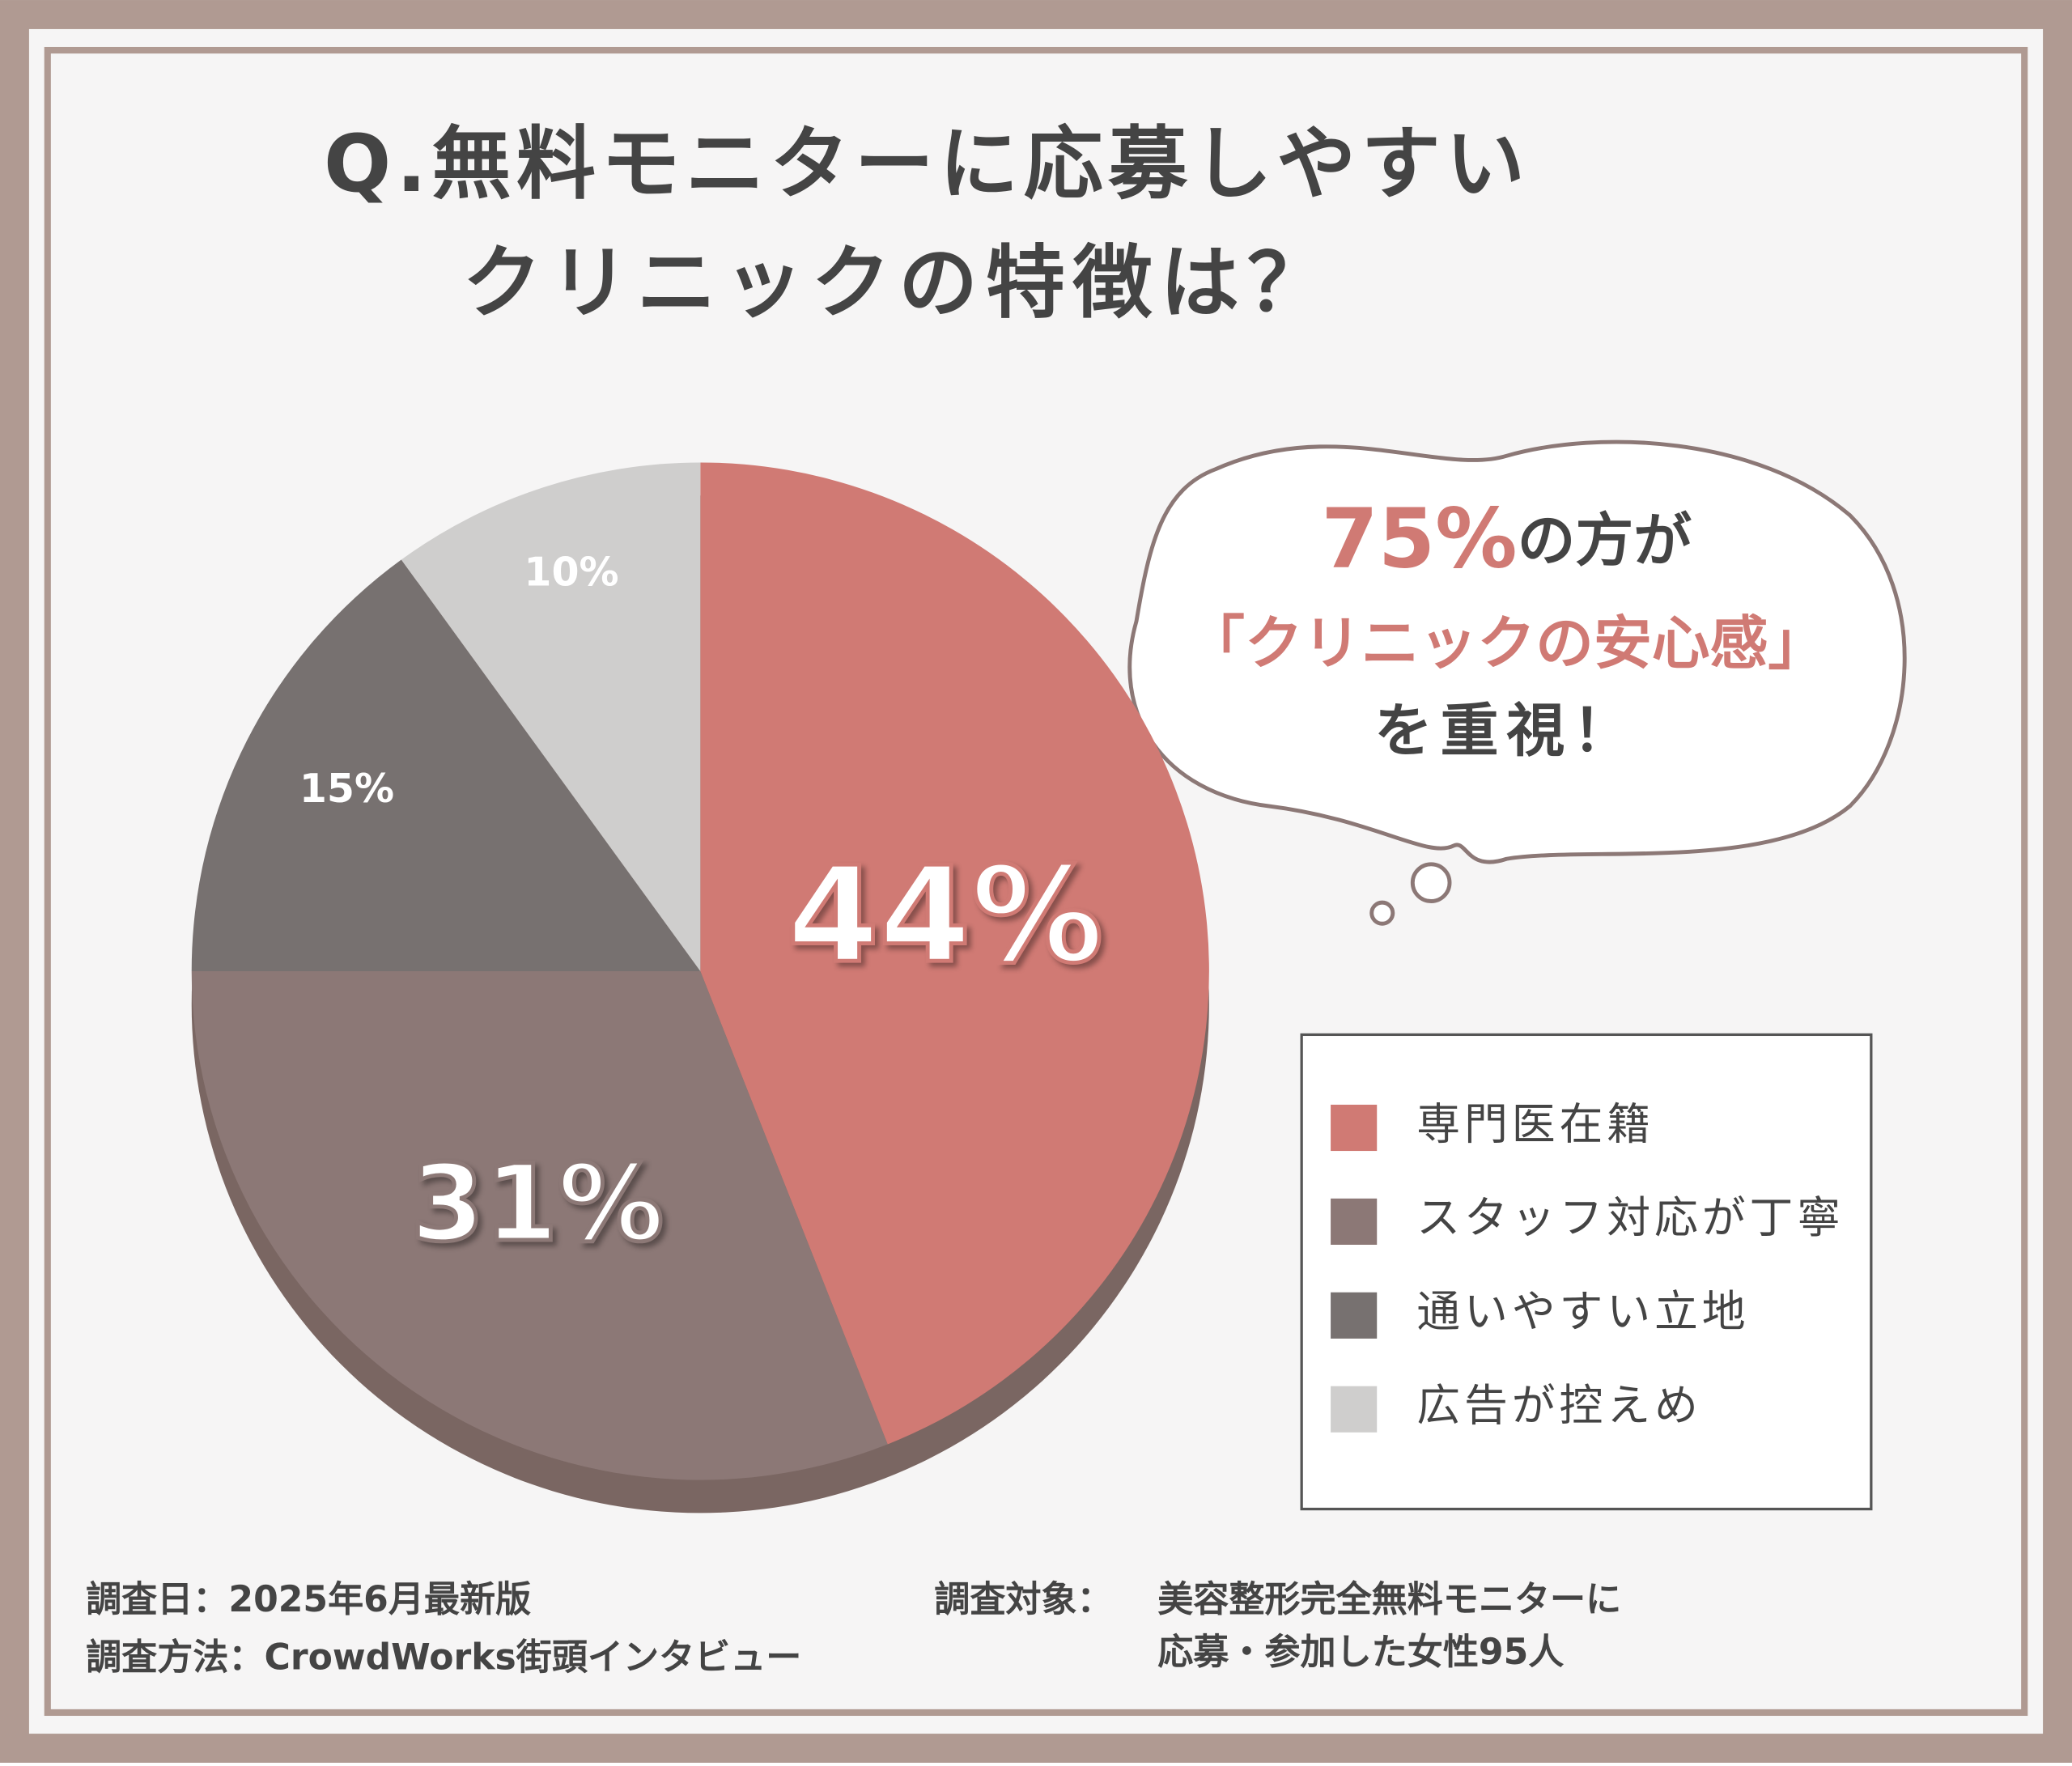 The width and height of the screenshot is (2072, 1766). Describe the element at coordinates (898, 283) in the screenshot. I see `title-line: クリニックの特徴は？` at that location.